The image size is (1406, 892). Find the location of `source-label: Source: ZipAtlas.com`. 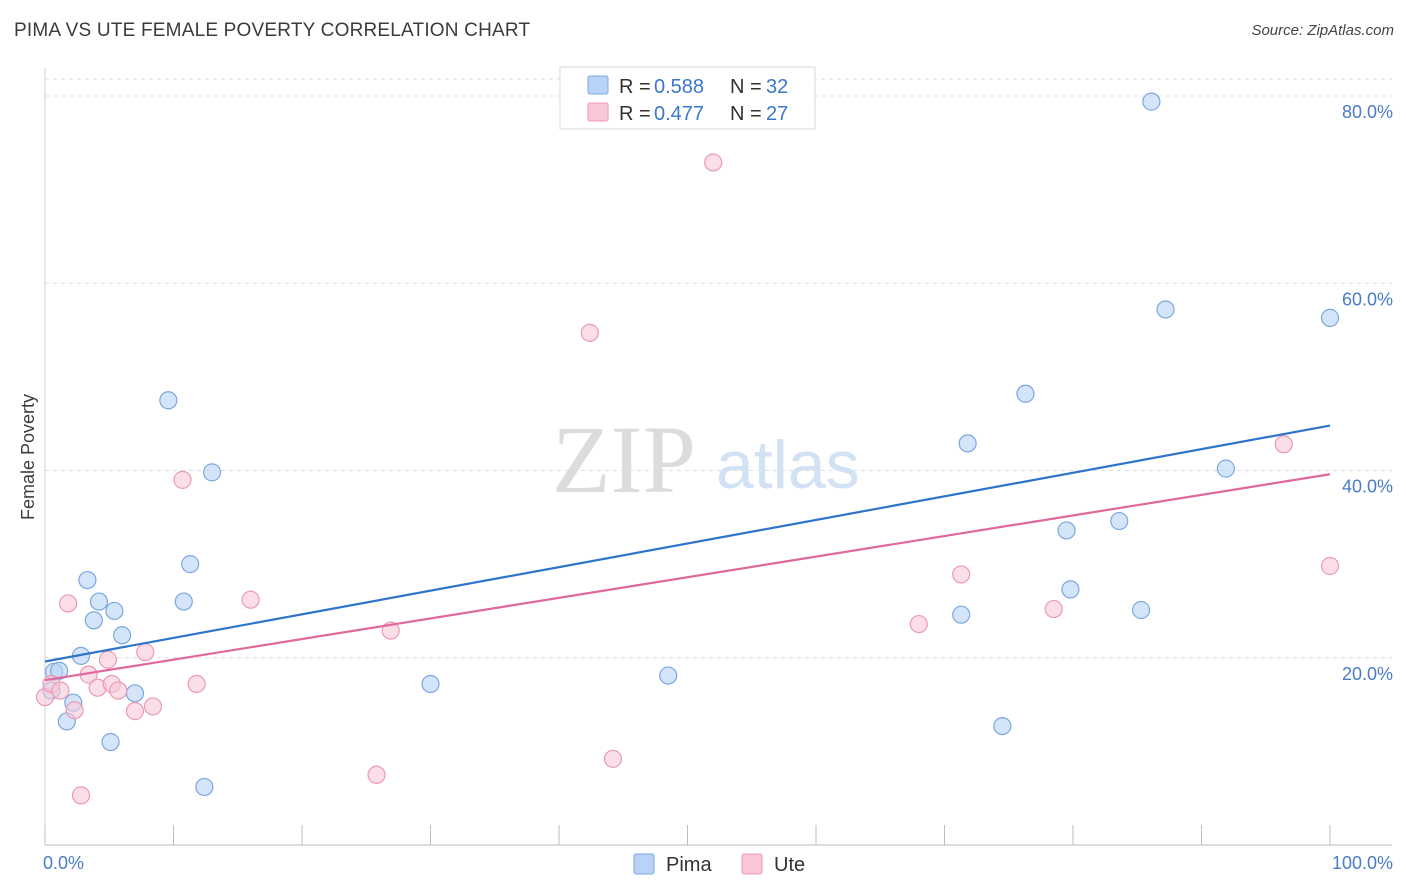

source-label: Source: ZipAtlas.com is located at coordinates (1322, 30).